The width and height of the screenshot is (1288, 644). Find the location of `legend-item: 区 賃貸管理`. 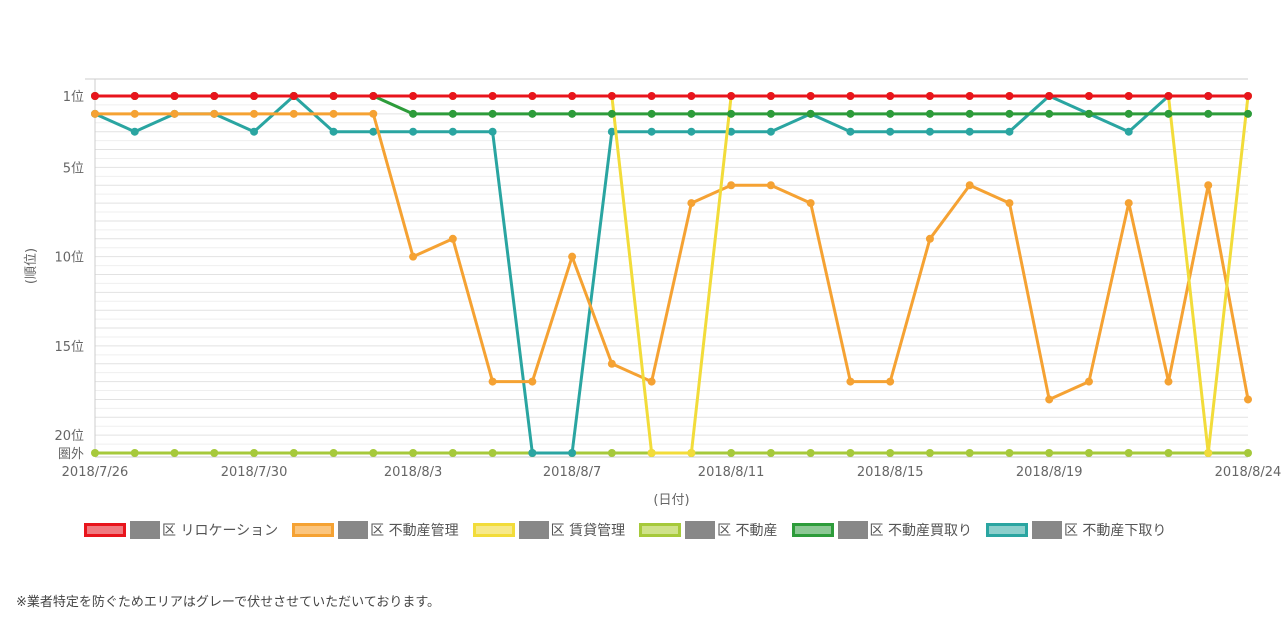

legend-item: 区 賃貸管理 is located at coordinates (549, 530).